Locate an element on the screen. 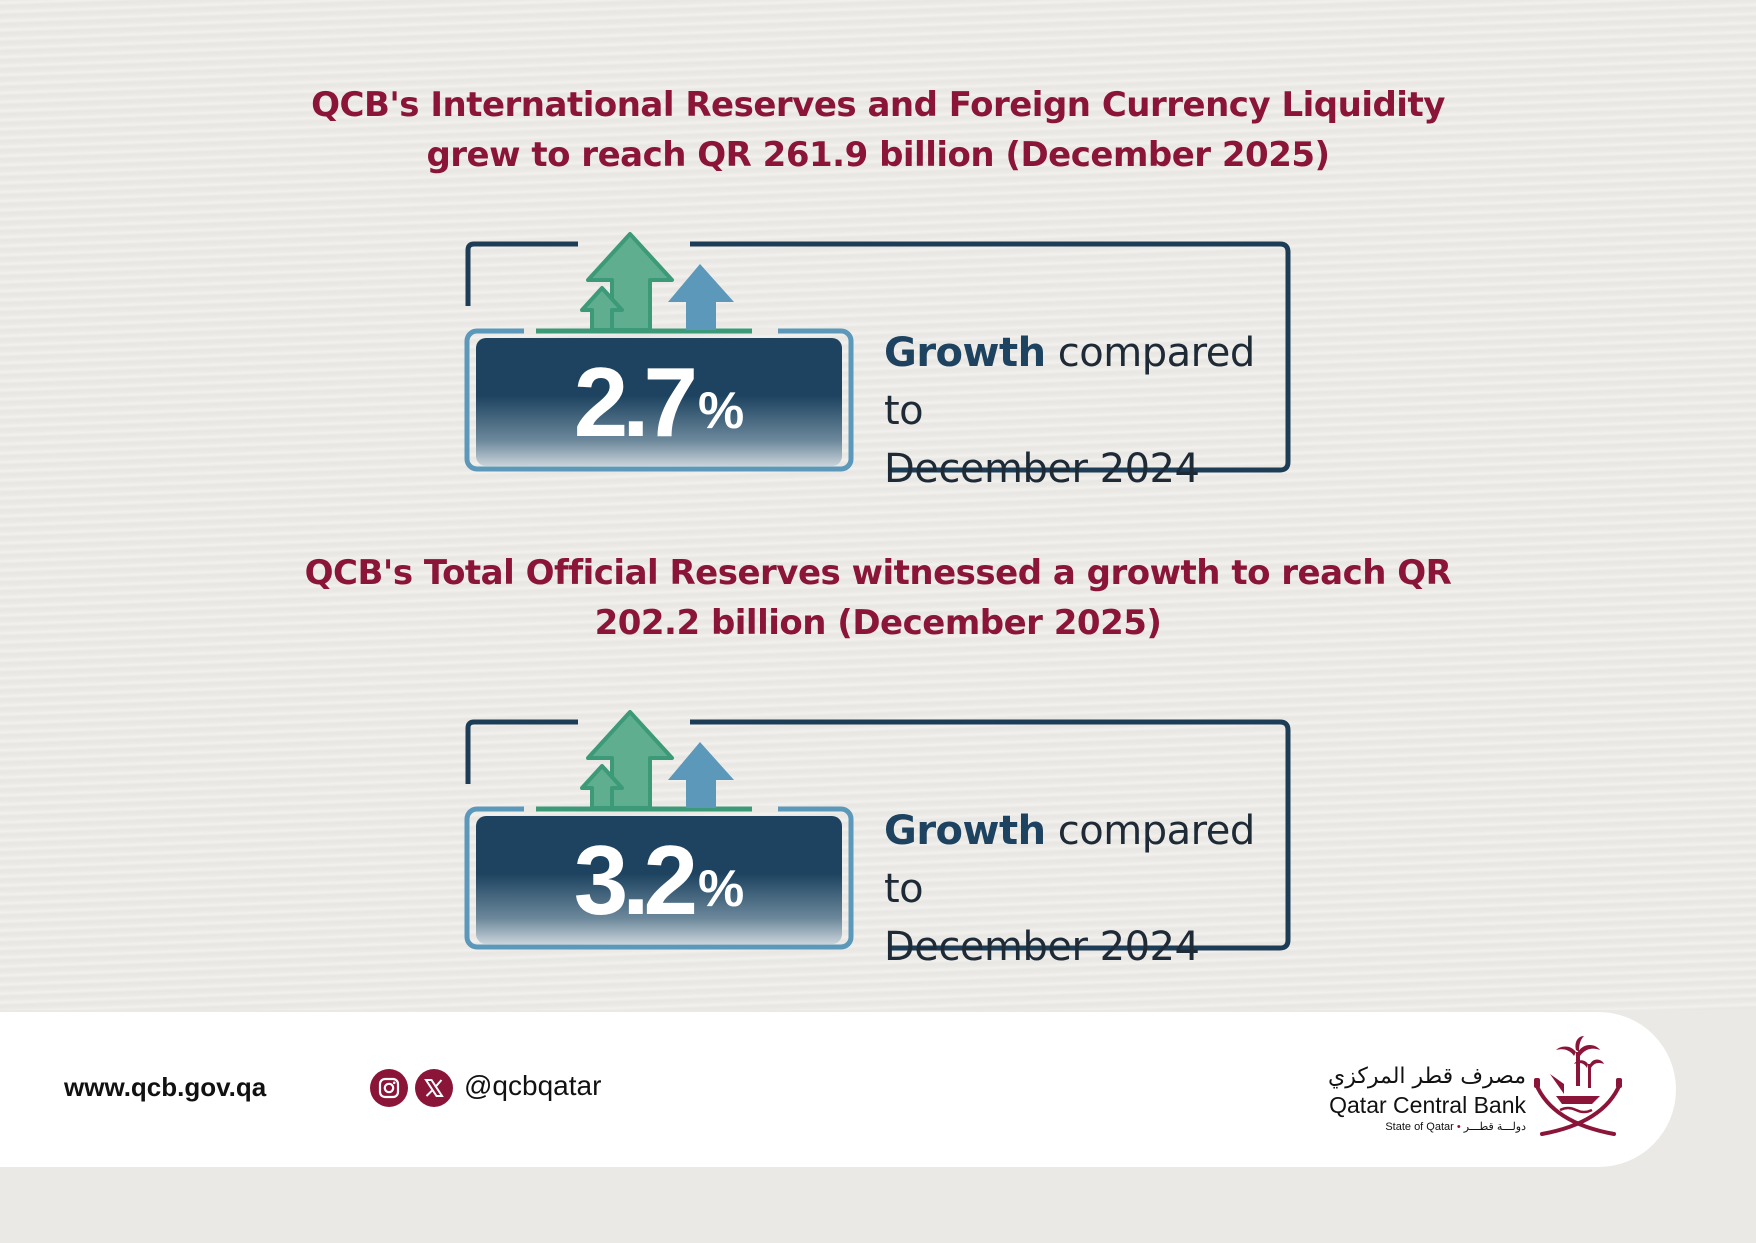  website-link: www.qcb.gov.qa is located at coordinates (165, 1087).